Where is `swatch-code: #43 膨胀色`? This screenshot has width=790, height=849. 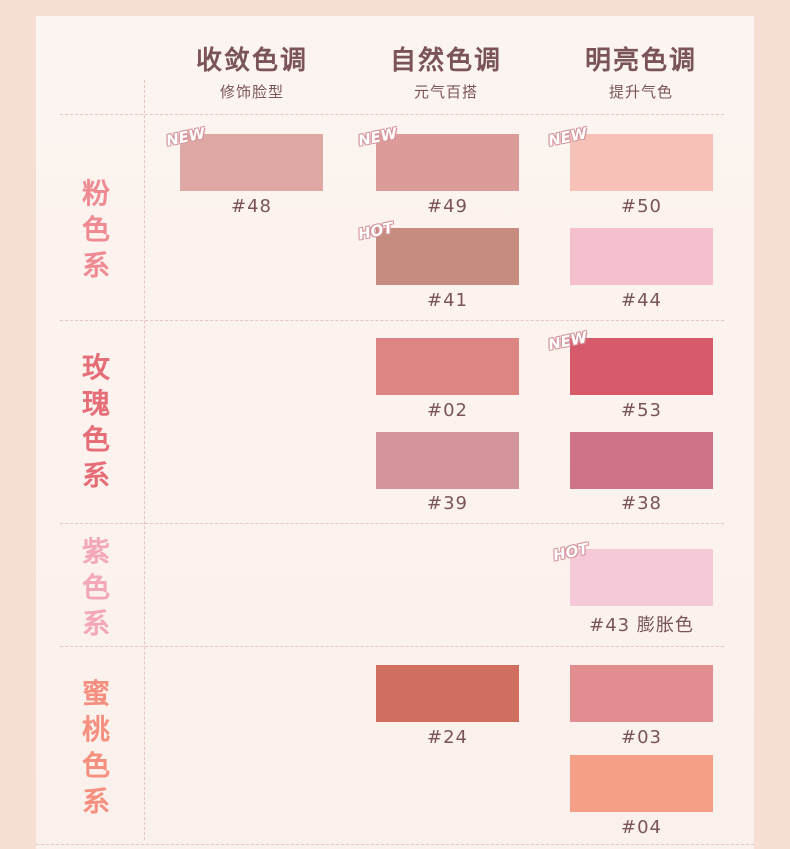 swatch-code: #43 膨胀色 is located at coordinates (641, 625).